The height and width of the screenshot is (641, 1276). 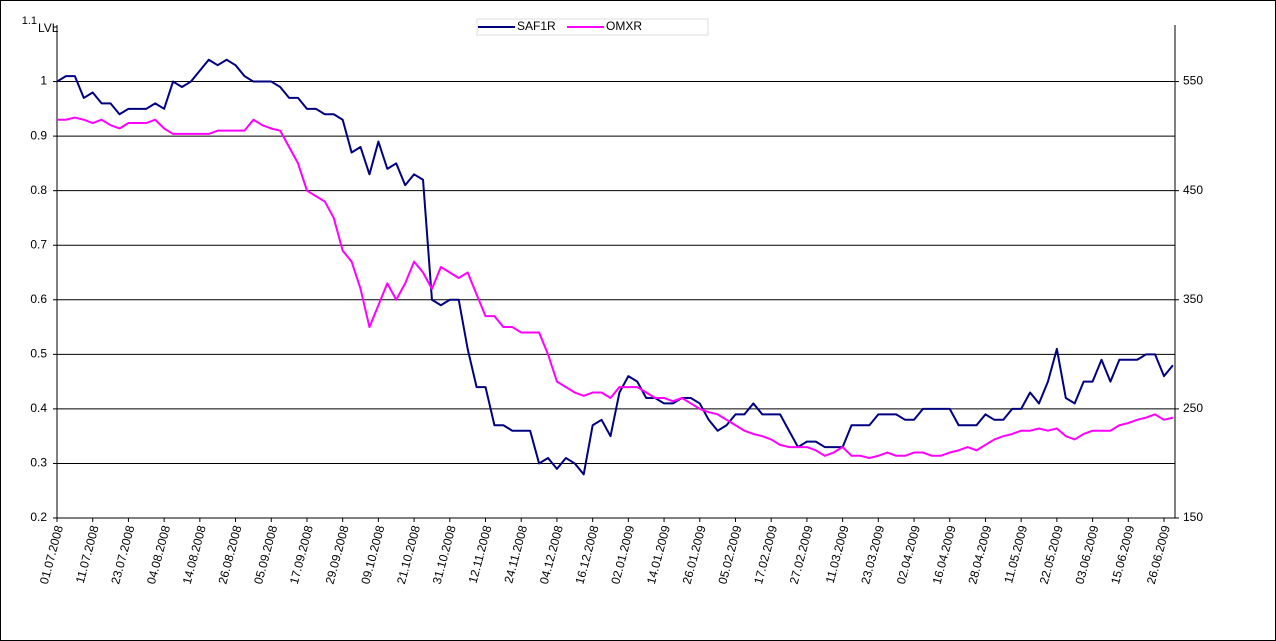 What do you see at coordinates (536, 26) in the screenshot?
I see `legend-label: SAF1R` at bounding box center [536, 26].